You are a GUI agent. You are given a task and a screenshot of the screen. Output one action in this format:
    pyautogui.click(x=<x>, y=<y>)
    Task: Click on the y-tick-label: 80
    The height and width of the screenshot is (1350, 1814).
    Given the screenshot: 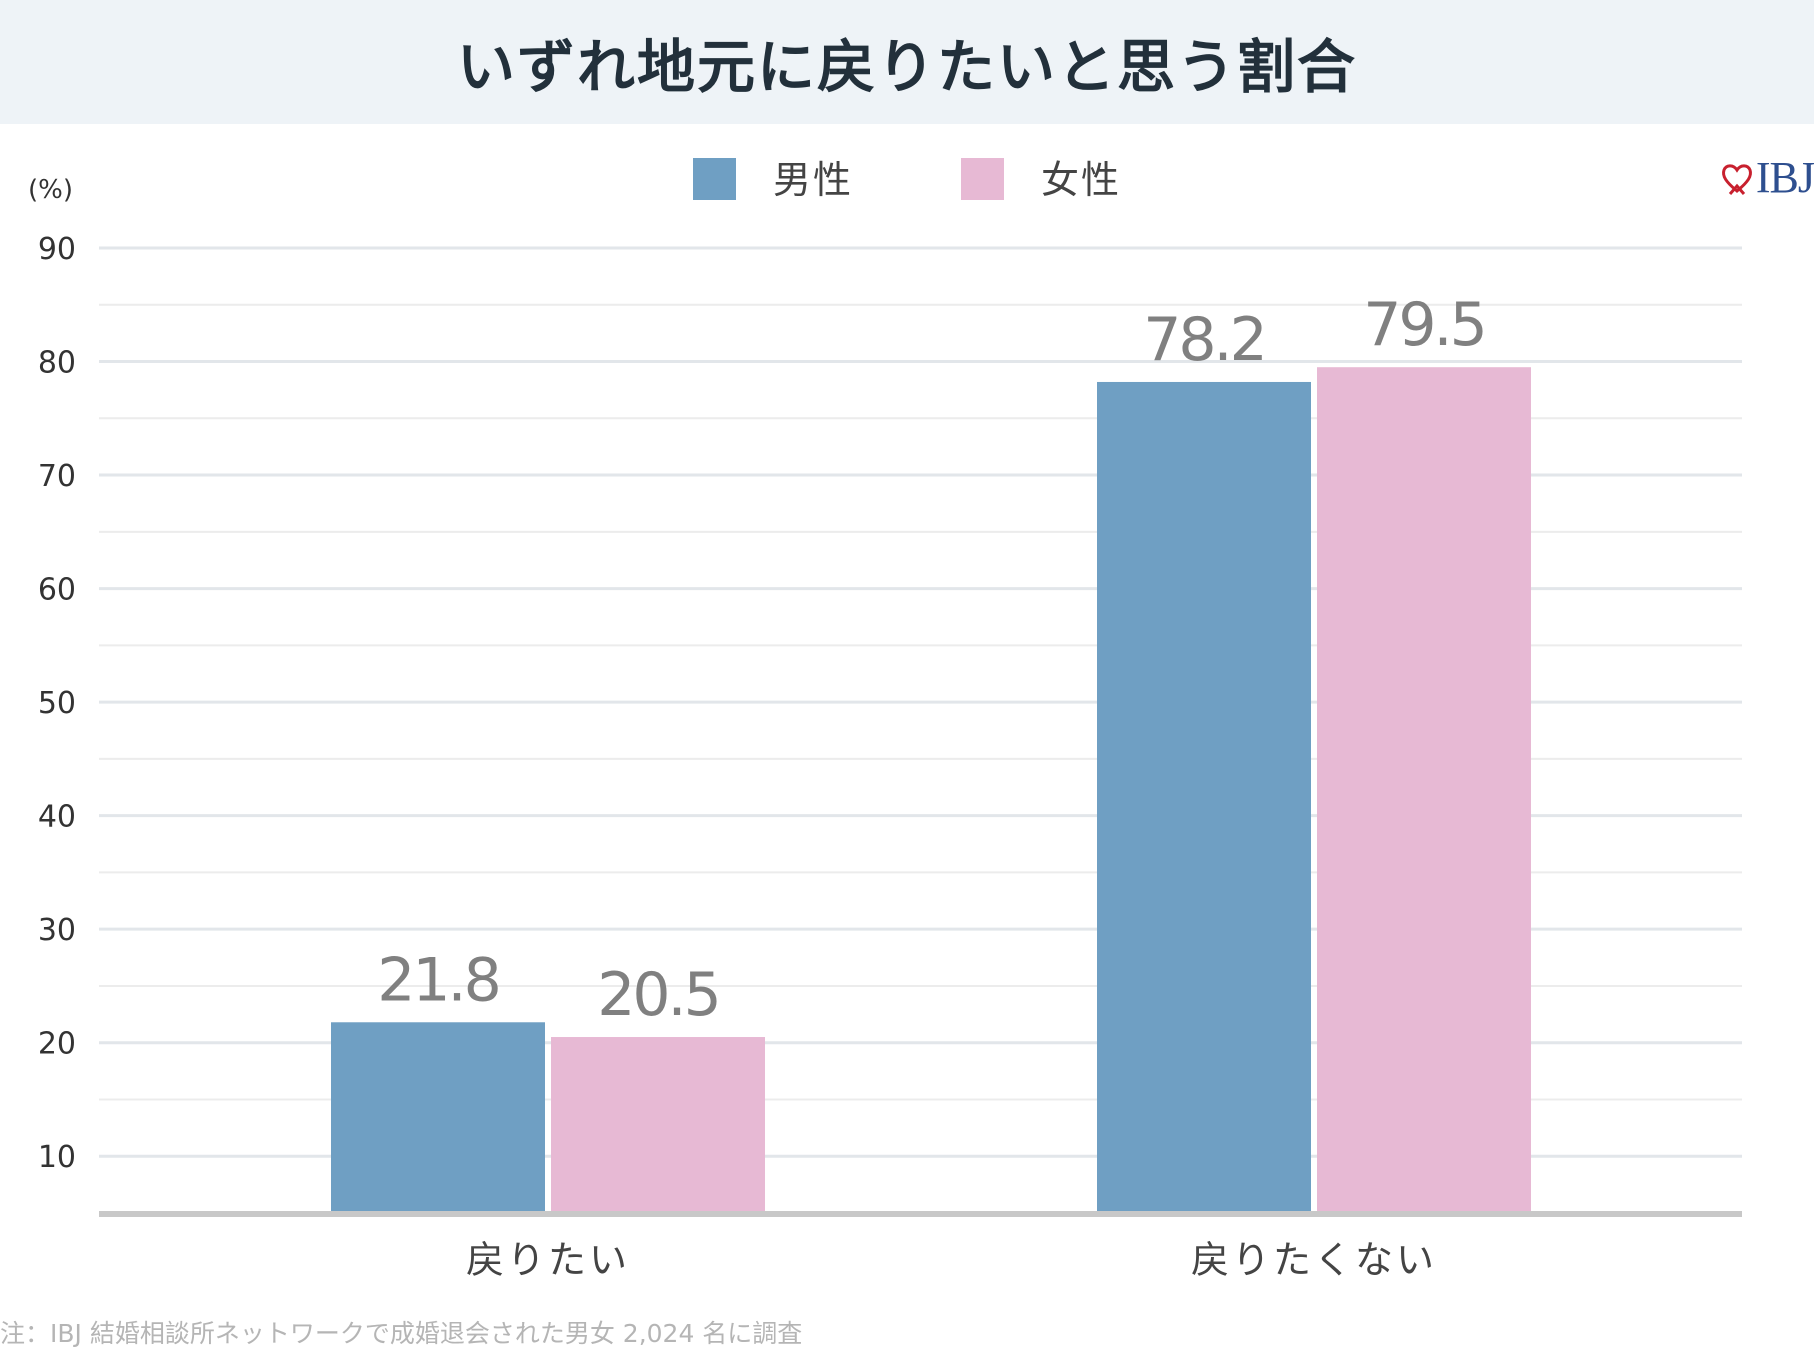 What is the action you would take?
    pyautogui.click(x=57, y=363)
    